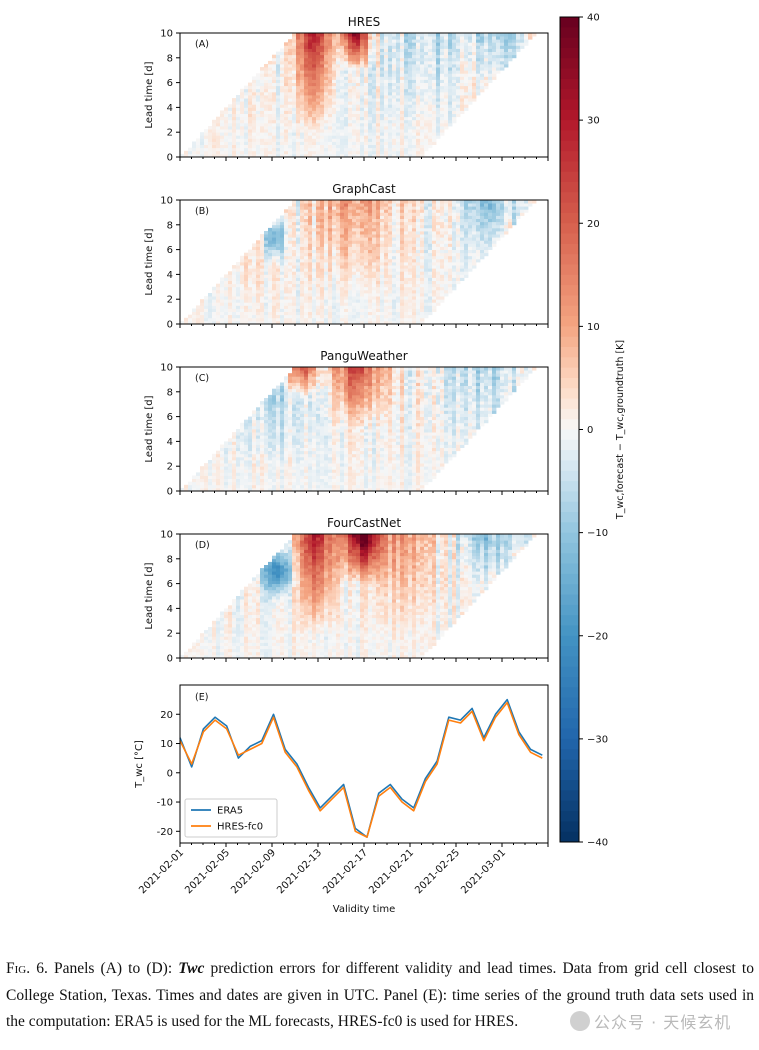 This screenshot has width=759, height=1050. Describe the element at coordinates (663, 1022) in the screenshot. I see `watermark-text: 公众号 · 天候玄机` at that location.